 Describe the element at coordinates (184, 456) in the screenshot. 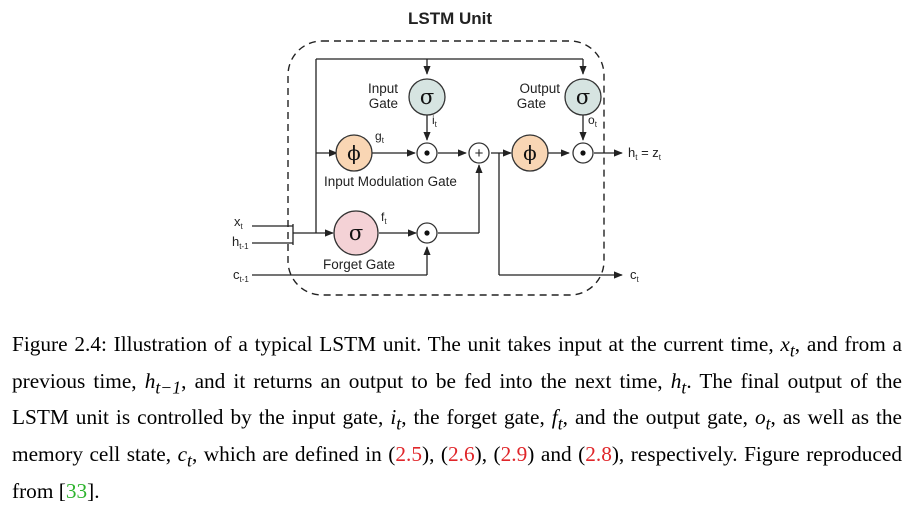

I see `math-ct: ct` at that location.